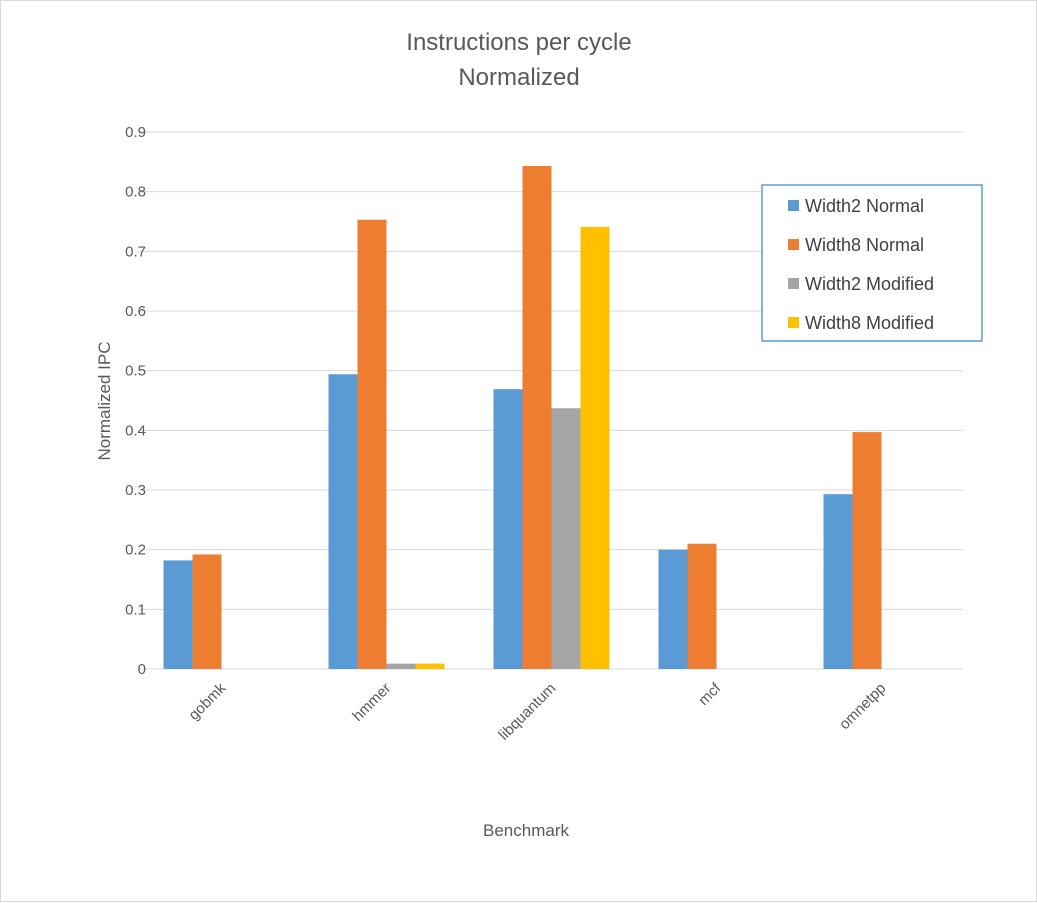 The width and height of the screenshot is (1037, 903). I want to click on y-tick-label: 0.6, so click(135, 311).